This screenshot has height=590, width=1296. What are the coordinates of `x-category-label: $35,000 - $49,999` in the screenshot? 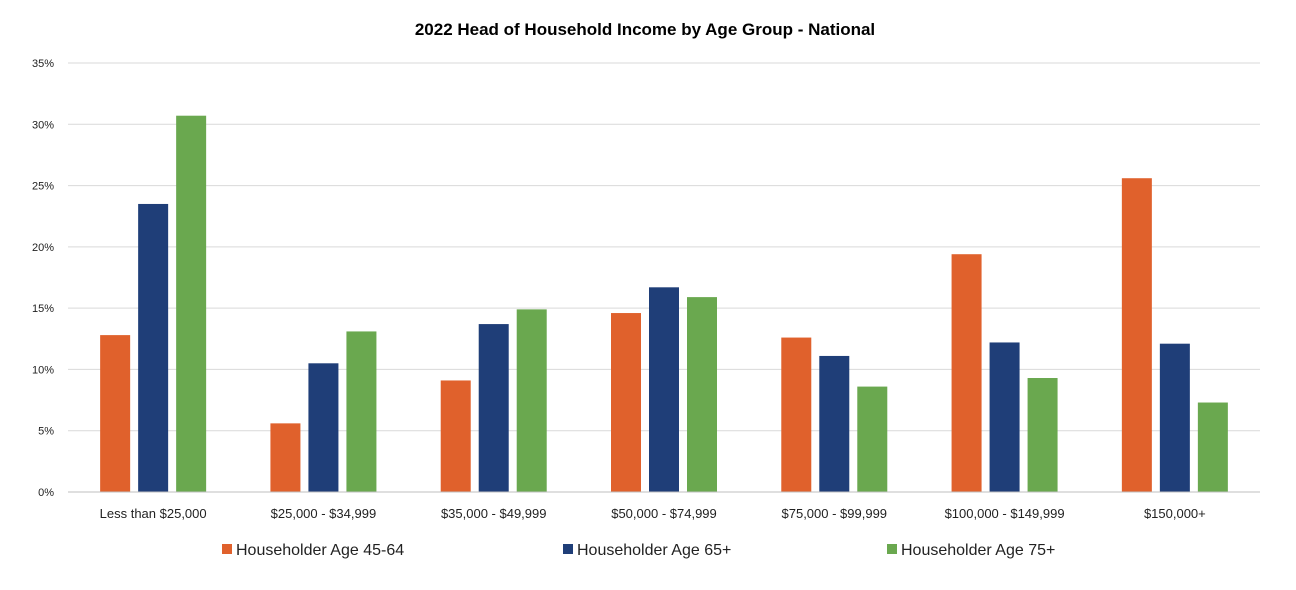 It's located at (494, 513).